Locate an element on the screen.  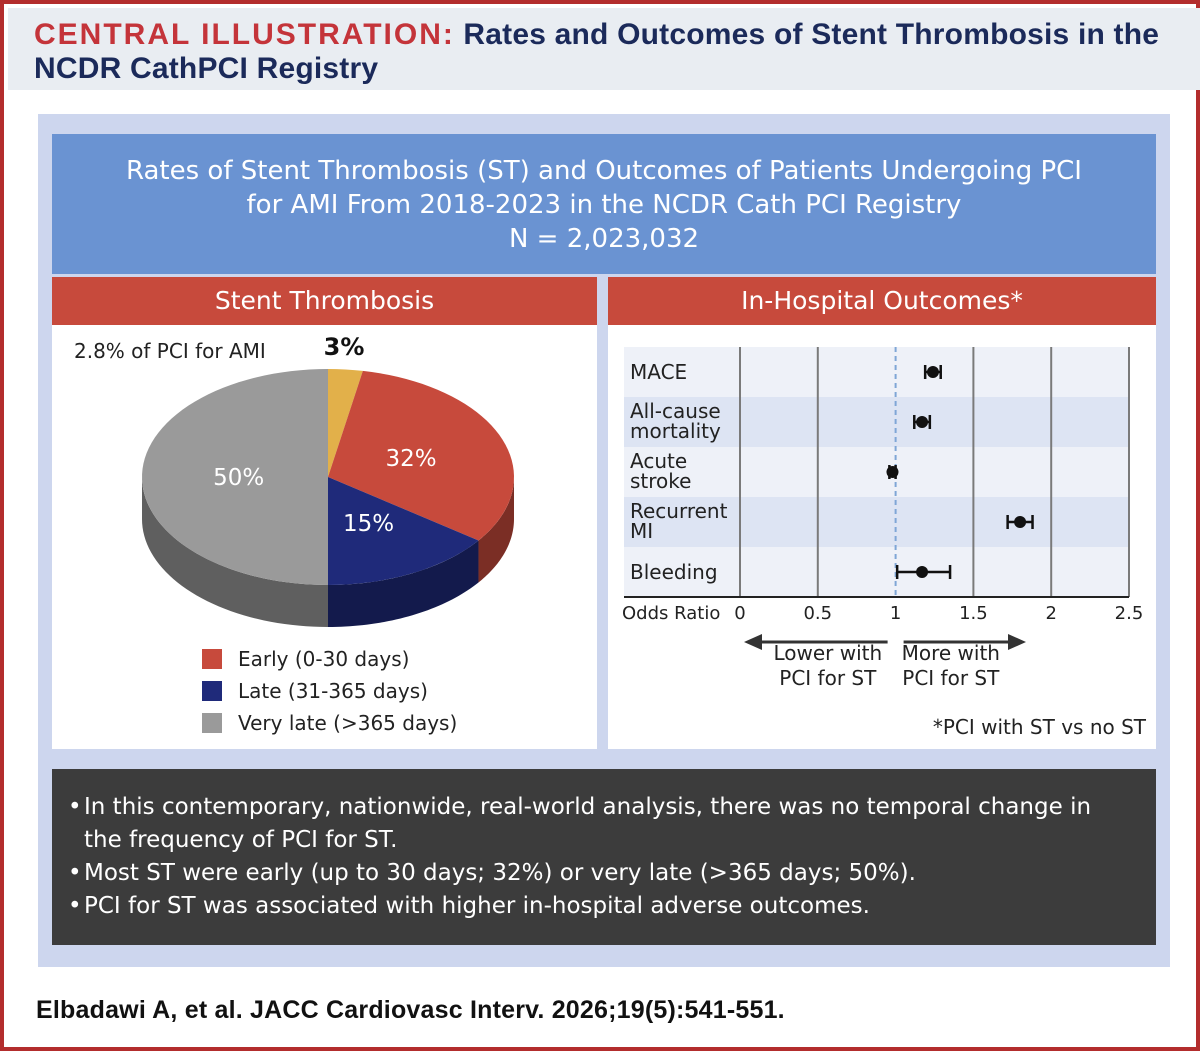
lower-arrow-label: PCI for ST is located at coordinates (828, 678).